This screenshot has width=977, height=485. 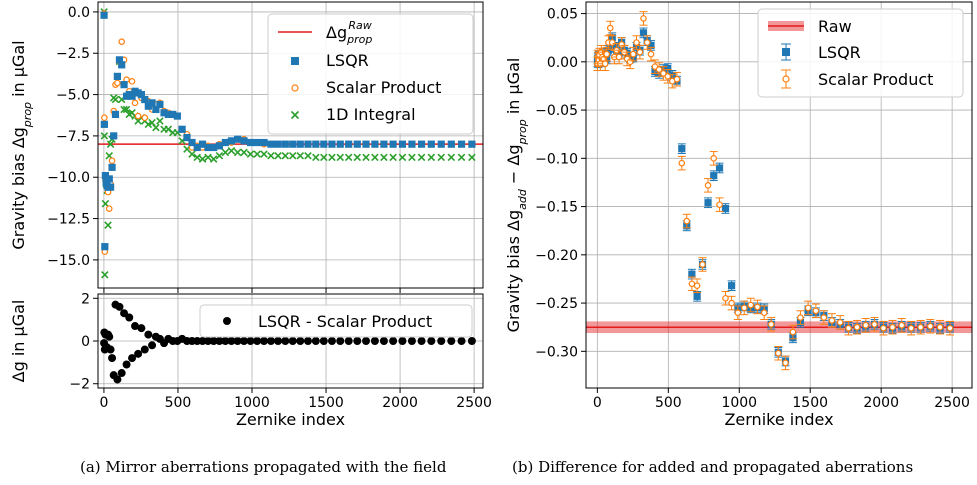 What do you see at coordinates (68, 178) in the screenshot?
I see `a-top-ytick-label: −10.0` at bounding box center [68, 178].